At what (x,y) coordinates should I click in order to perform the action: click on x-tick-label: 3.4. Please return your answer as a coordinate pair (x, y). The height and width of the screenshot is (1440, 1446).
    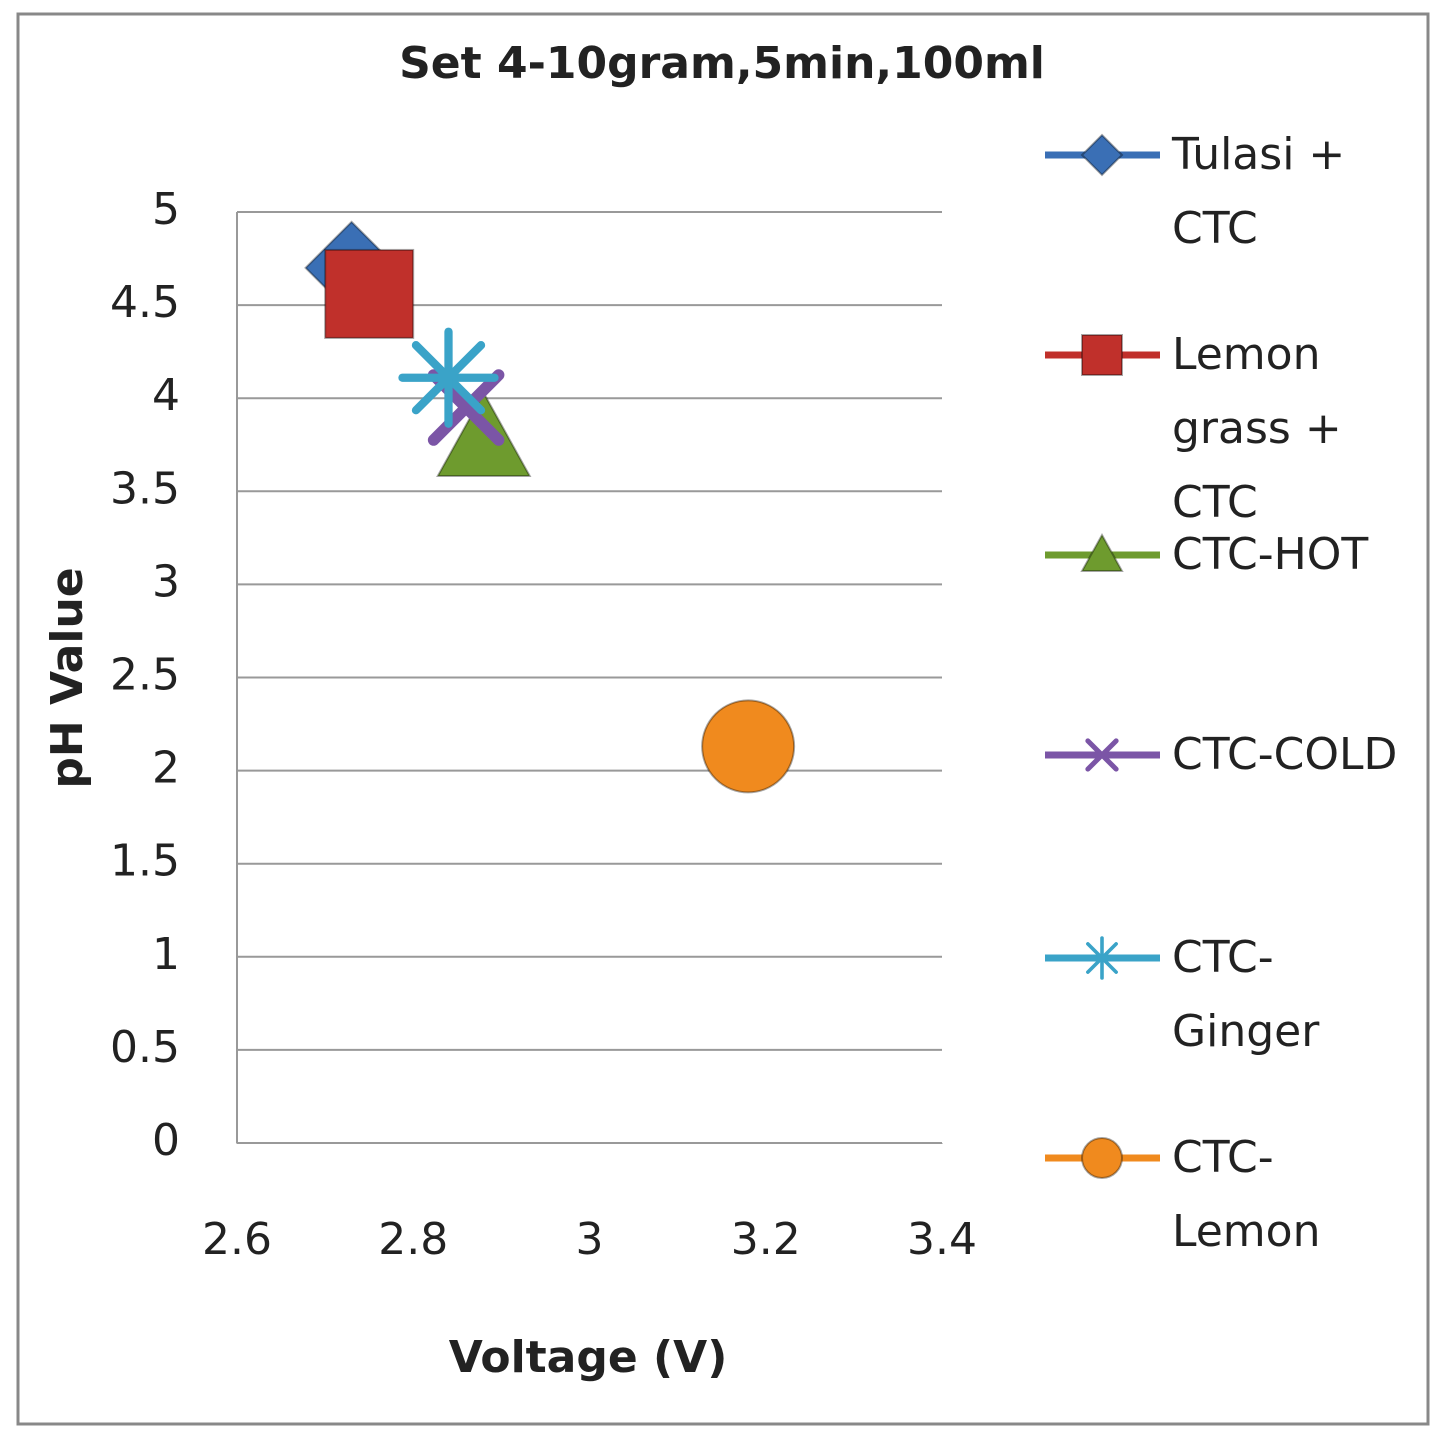
    Looking at the image, I should click on (942, 1239).